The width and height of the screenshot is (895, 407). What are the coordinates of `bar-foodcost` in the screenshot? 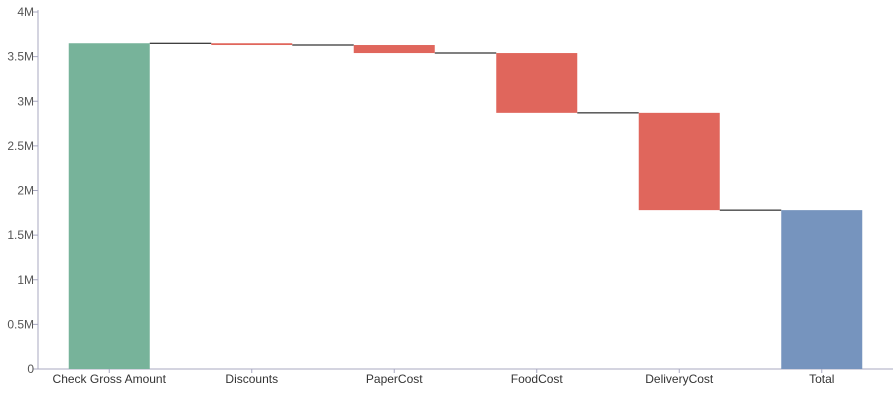 It's located at (537, 83).